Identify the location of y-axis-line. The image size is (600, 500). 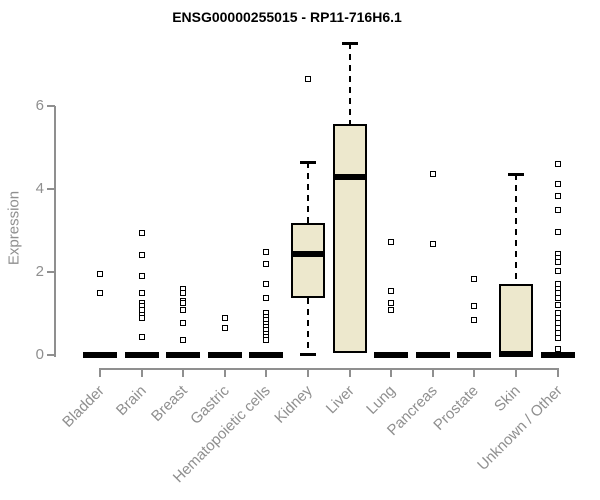
(55, 231).